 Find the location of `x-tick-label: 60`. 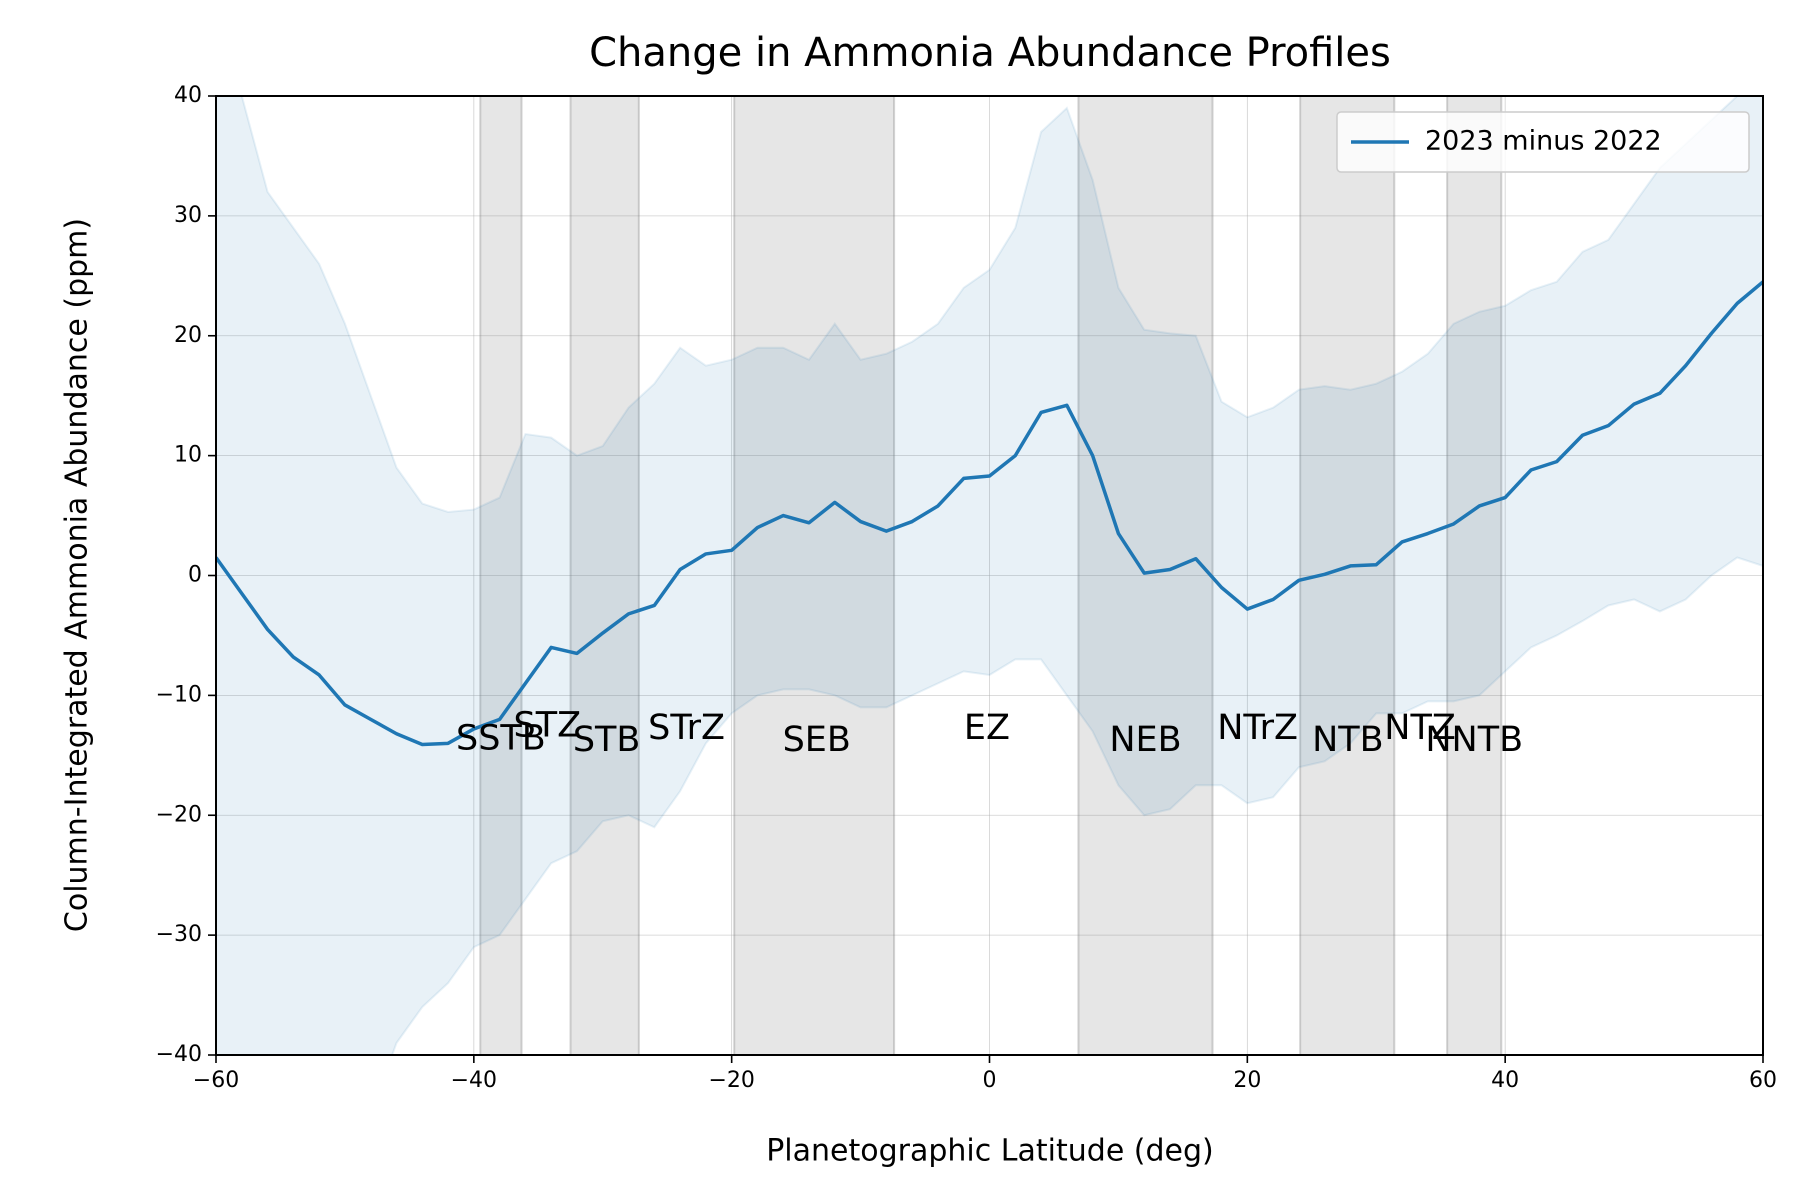

x-tick-label: 60 is located at coordinates (1763, 1080).